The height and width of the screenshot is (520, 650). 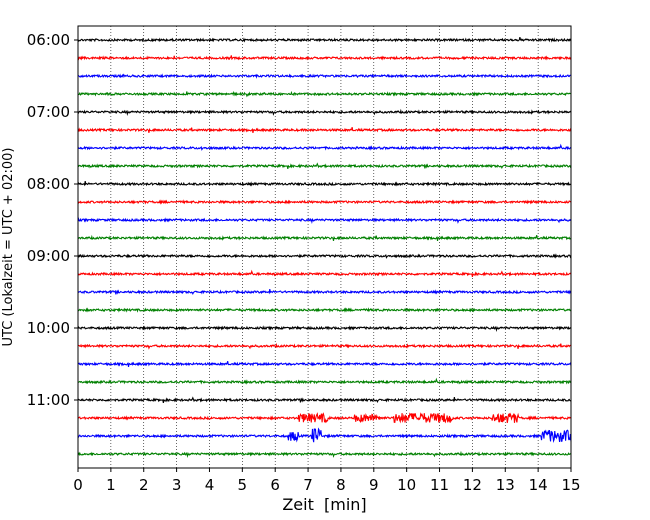 What do you see at coordinates (324, 504) in the screenshot?
I see `x-axis-label: Zeit [min]` at bounding box center [324, 504].